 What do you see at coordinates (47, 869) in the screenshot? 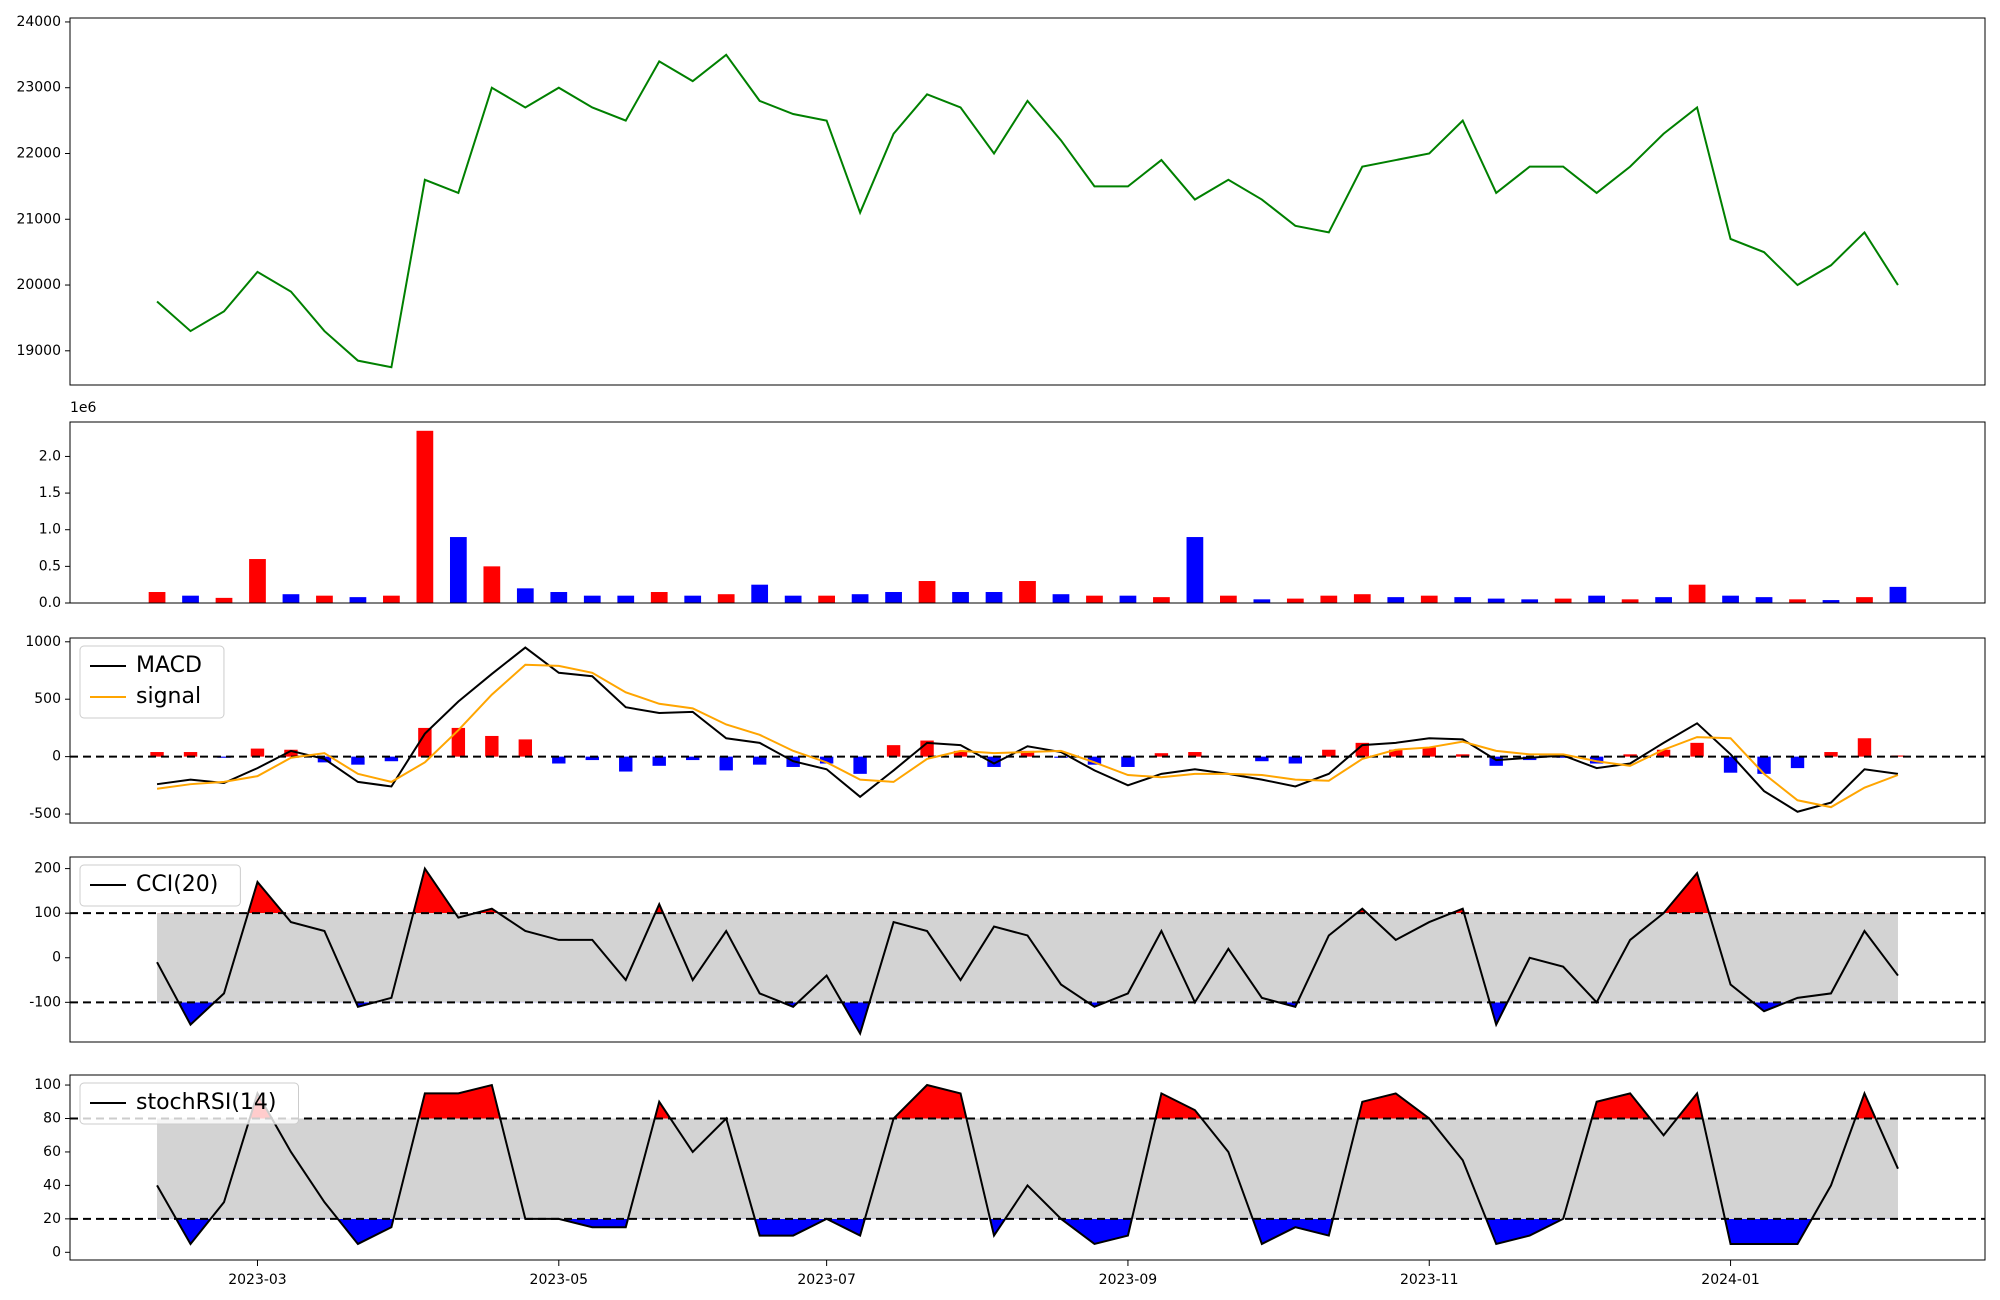
I see `y-tick-label: 200` at bounding box center [47, 869].